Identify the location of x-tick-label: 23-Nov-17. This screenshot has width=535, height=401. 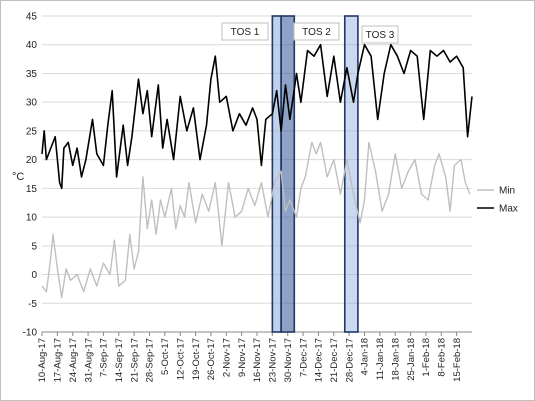
(273, 360).